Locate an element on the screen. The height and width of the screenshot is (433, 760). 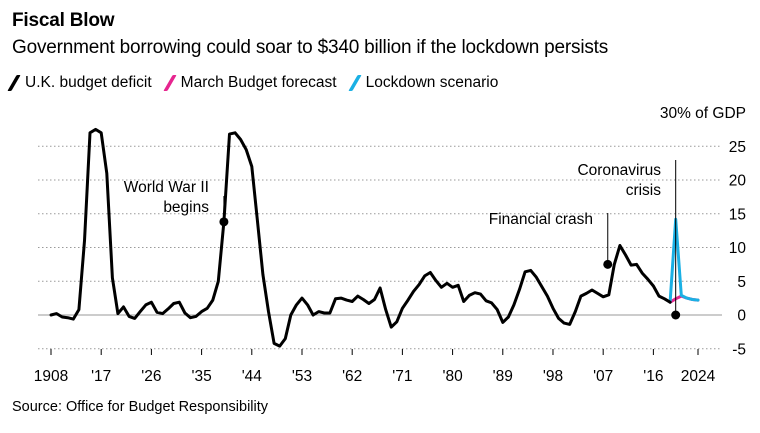
crash-label: Financial crash is located at coordinates (541, 219).